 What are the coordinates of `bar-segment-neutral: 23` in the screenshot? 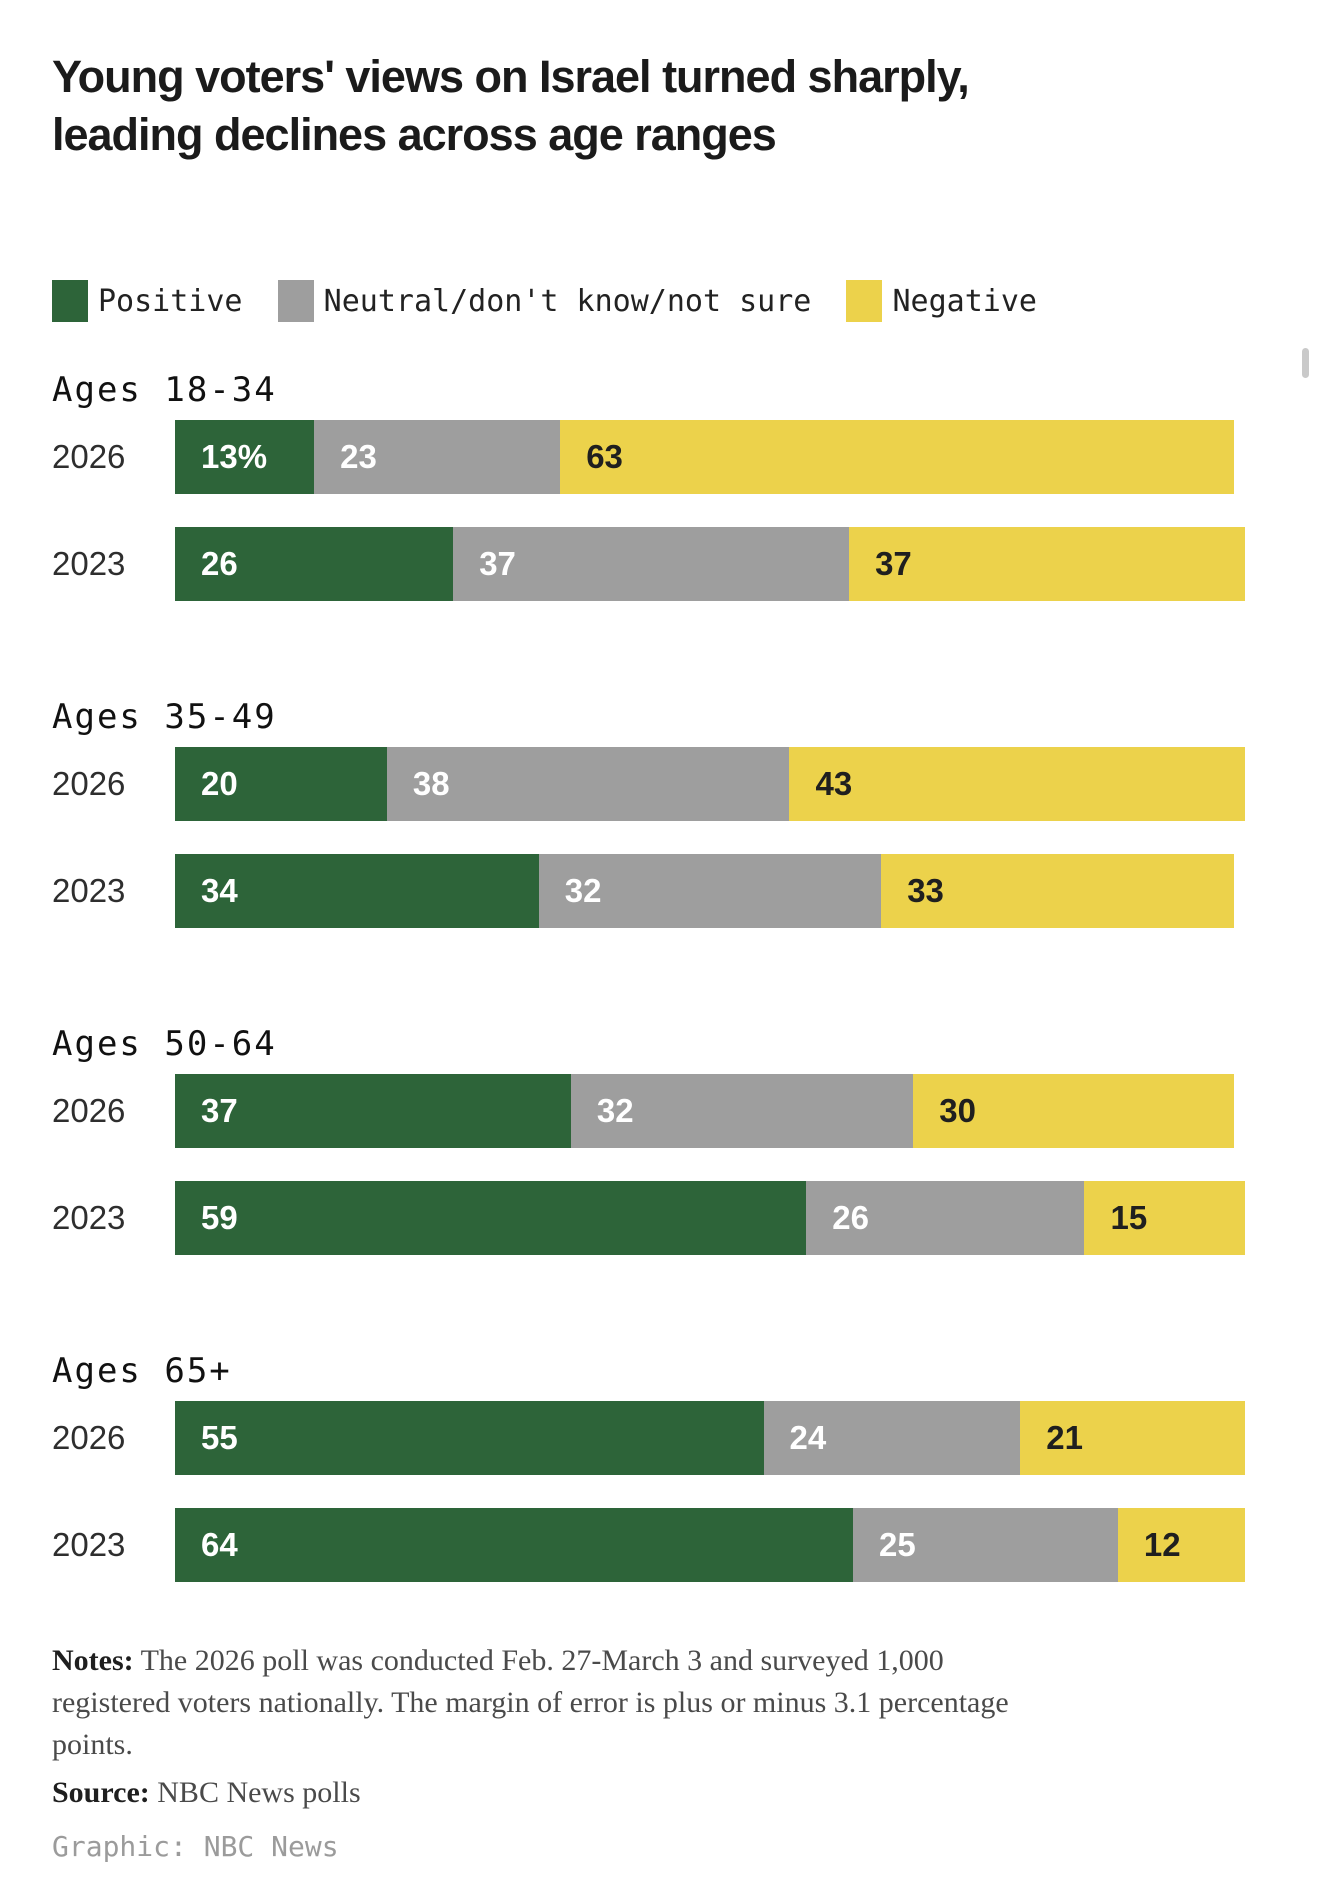 It's located at (437, 457).